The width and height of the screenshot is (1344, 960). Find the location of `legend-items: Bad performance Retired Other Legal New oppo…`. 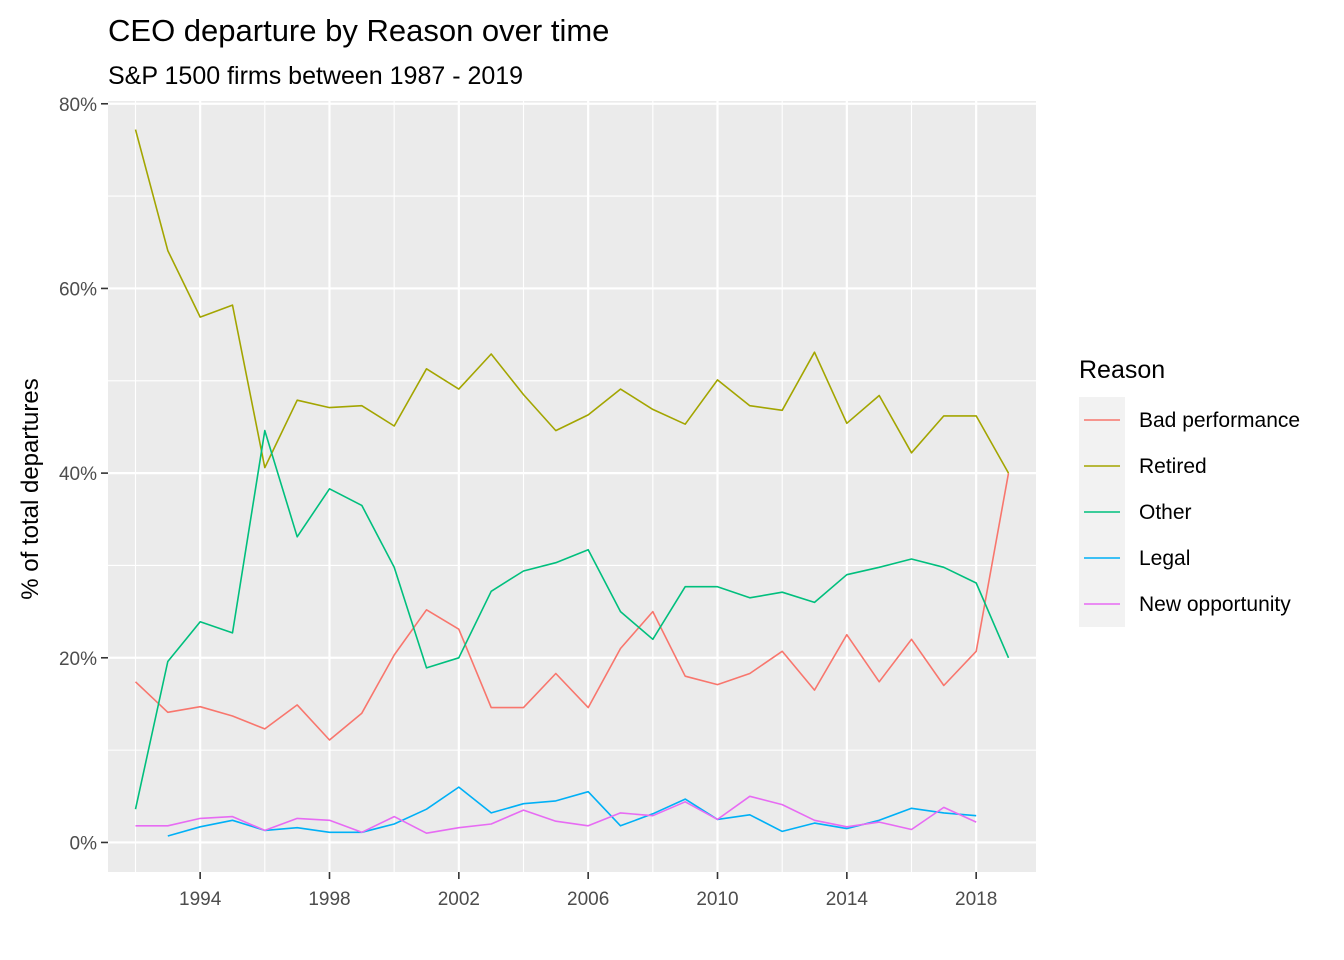

legend-items: Bad performance Retired Other Legal New oppo… is located at coordinates (1189, 512).